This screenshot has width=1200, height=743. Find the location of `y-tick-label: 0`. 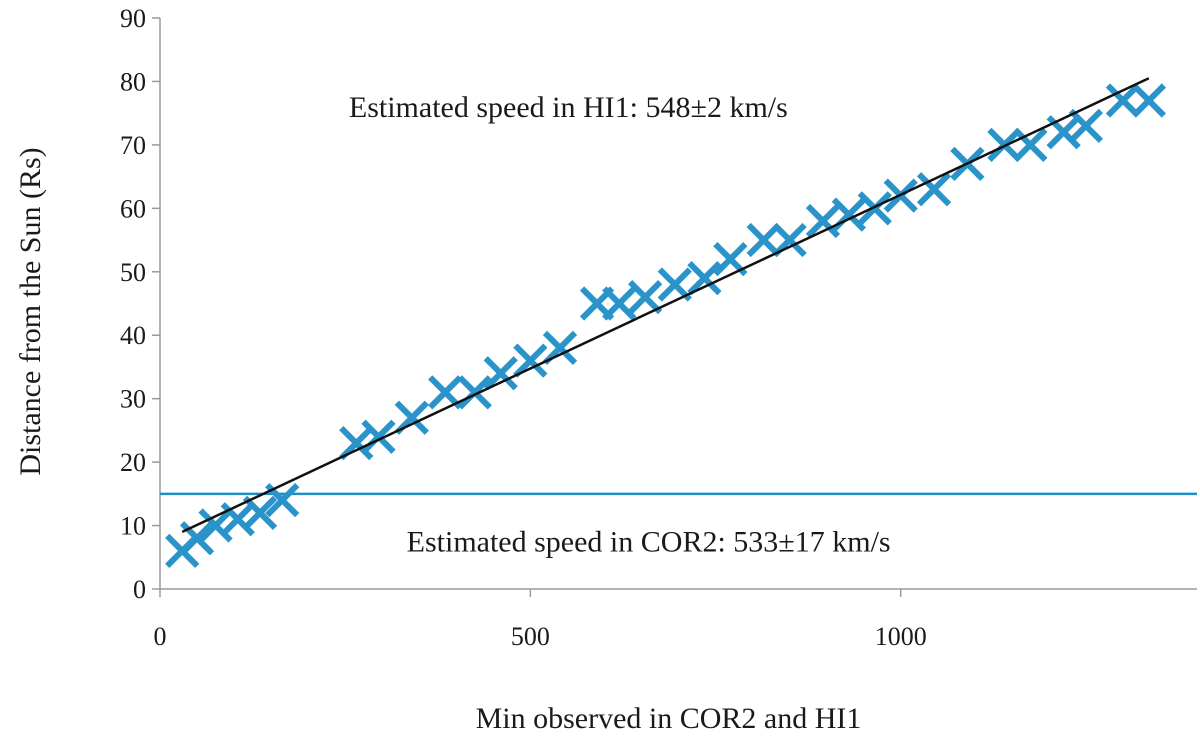

y-tick-label: 0 is located at coordinates (139, 589).